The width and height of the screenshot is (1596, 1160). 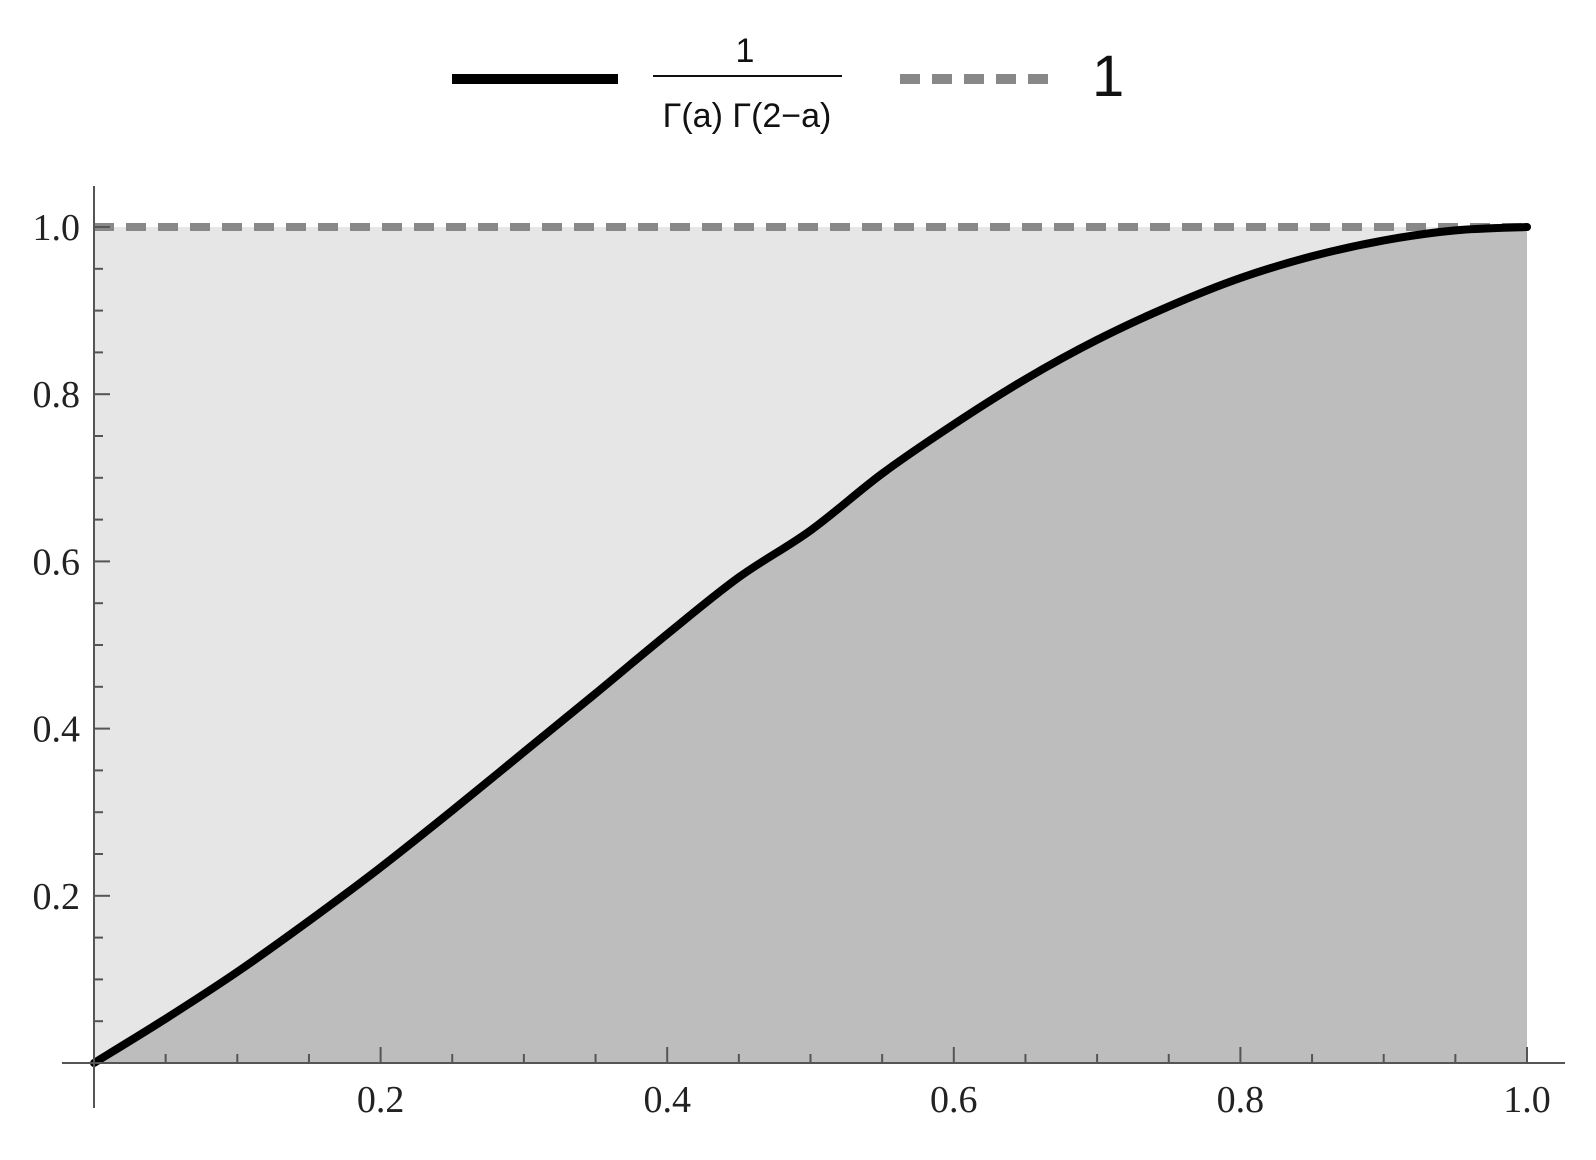 I want to click on x-tick-label: 1.0, so click(x=1527, y=1100).